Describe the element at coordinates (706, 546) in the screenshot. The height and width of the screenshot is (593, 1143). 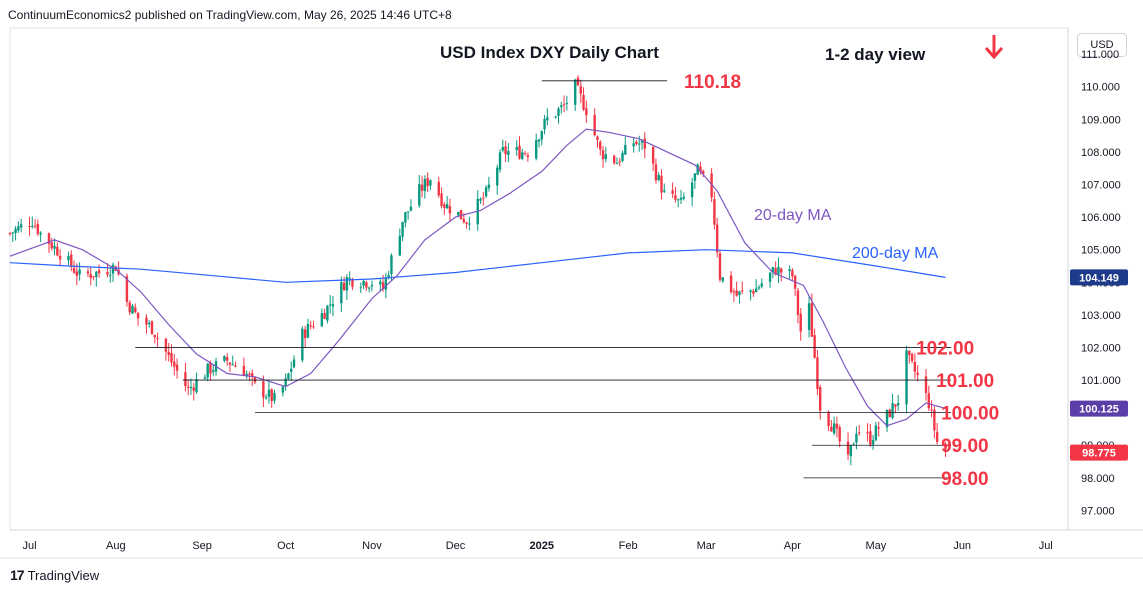
I see `x-tick-label: Mar` at that location.